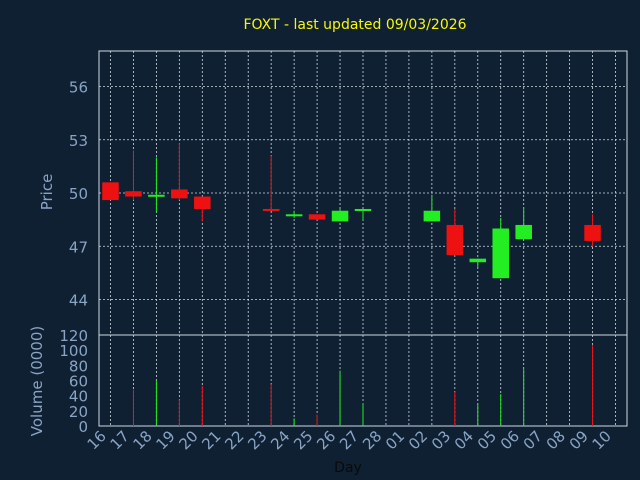  I want to click on price-tick-label: 53, so click(78, 141).